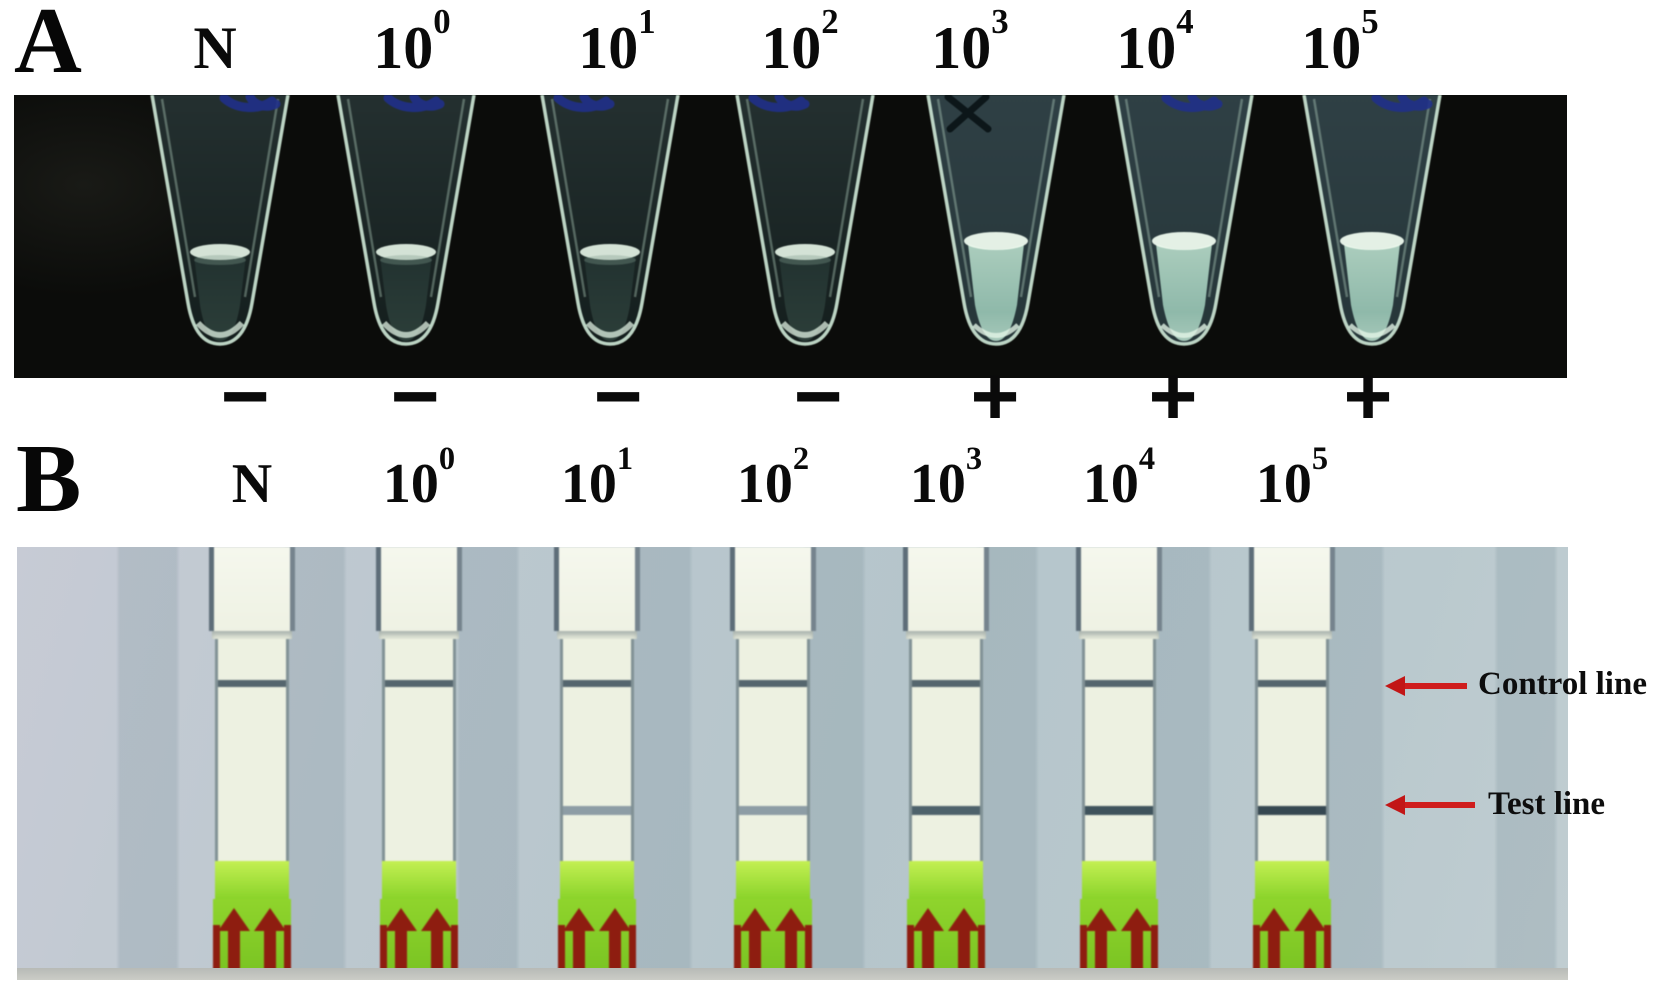 Image resolution: width=1654 pixels, height=986 pixels. I want to click on lane-label: 105, so click(1292, 478).